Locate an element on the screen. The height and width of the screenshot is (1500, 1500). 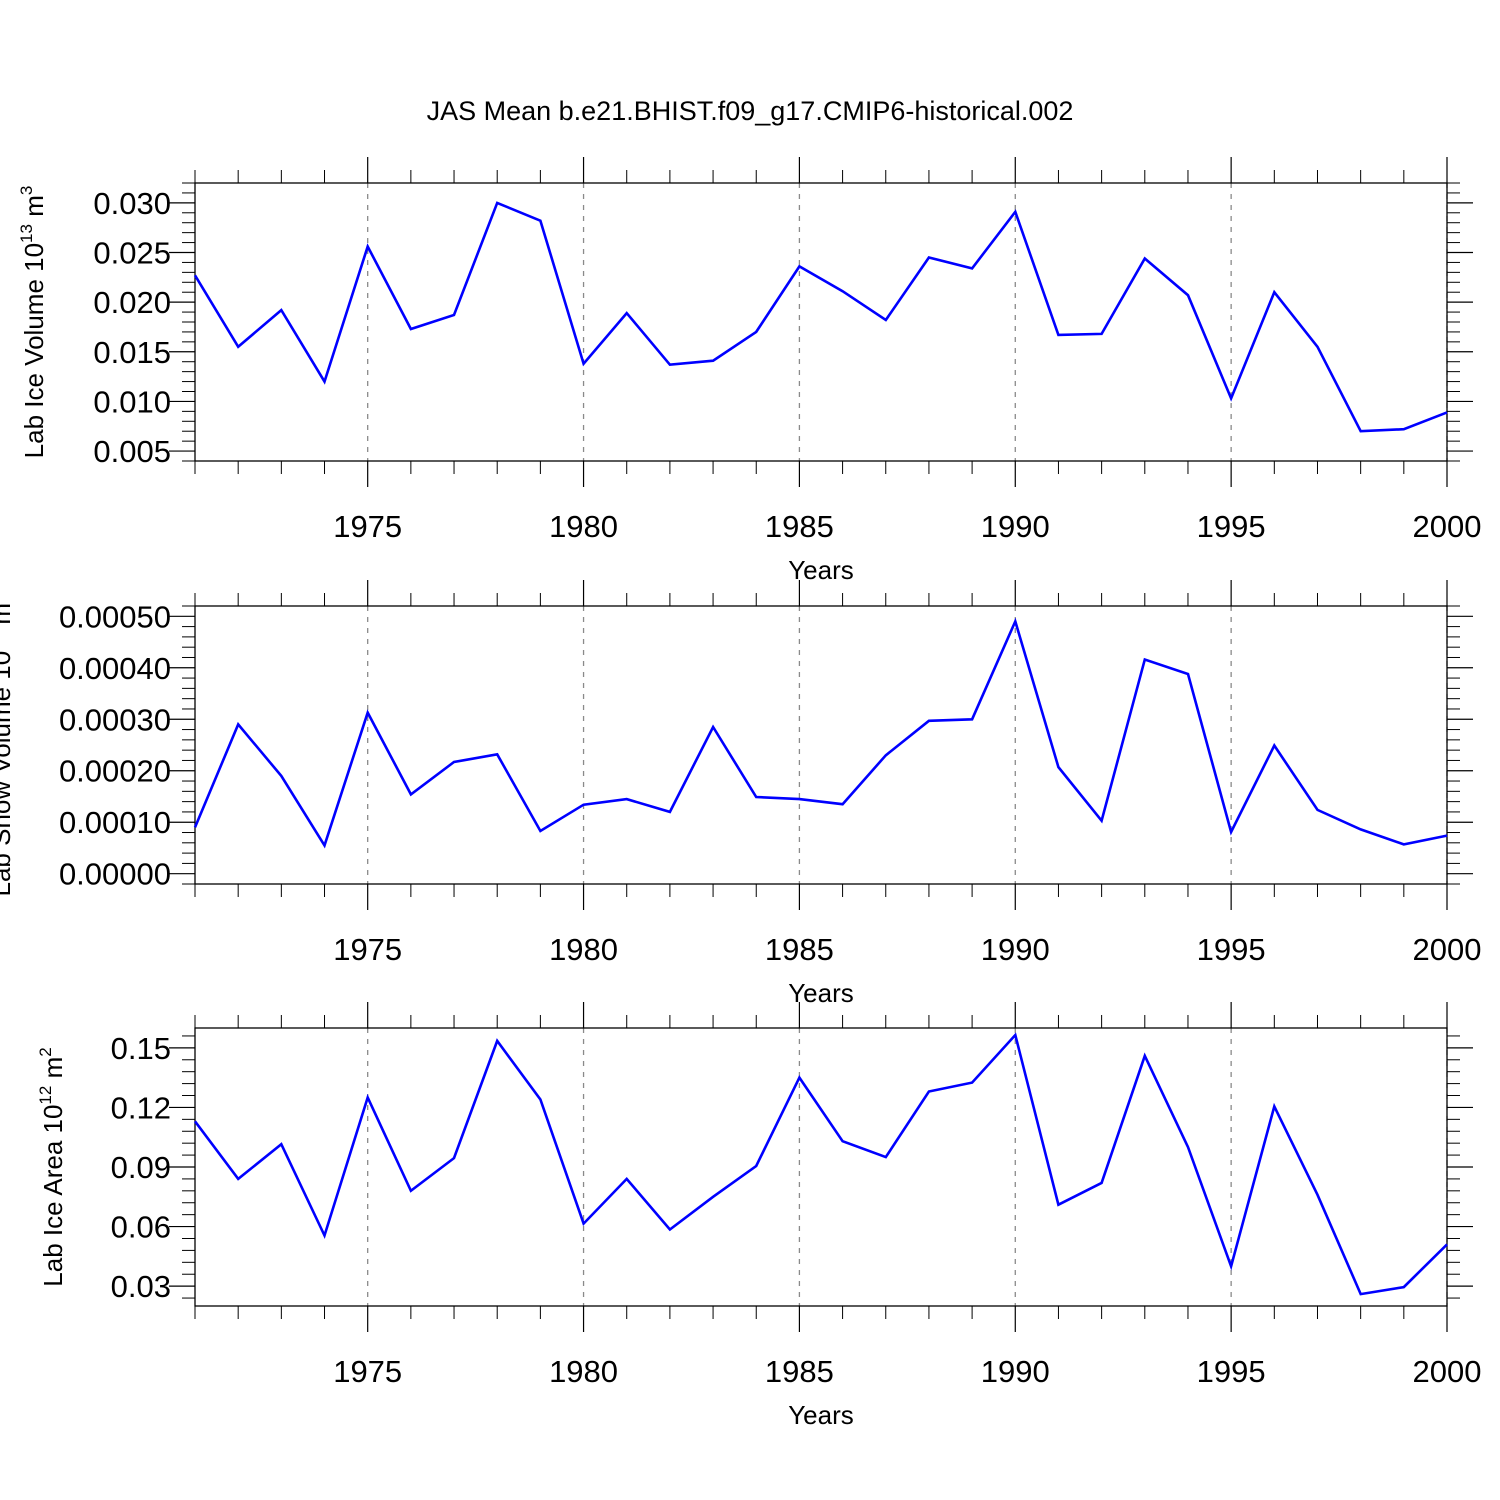
y-tick-label: 0.09 is located at coordinates (141, 1167).